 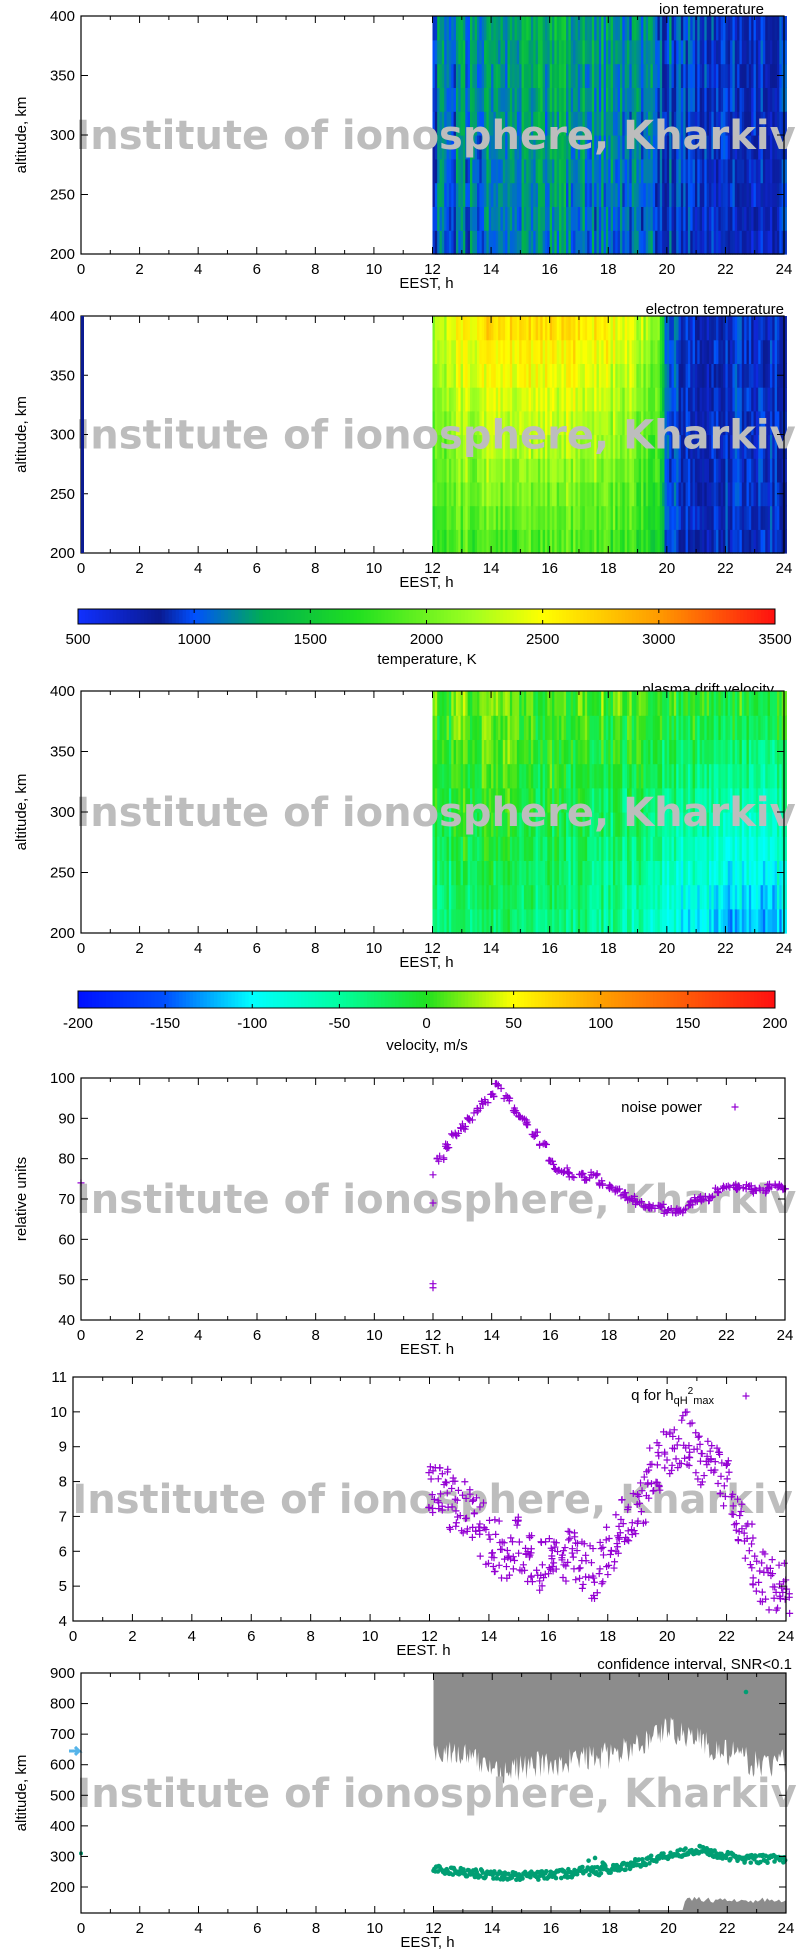 I want to click on x-tick-label: 12, so click(x=432, y=948).